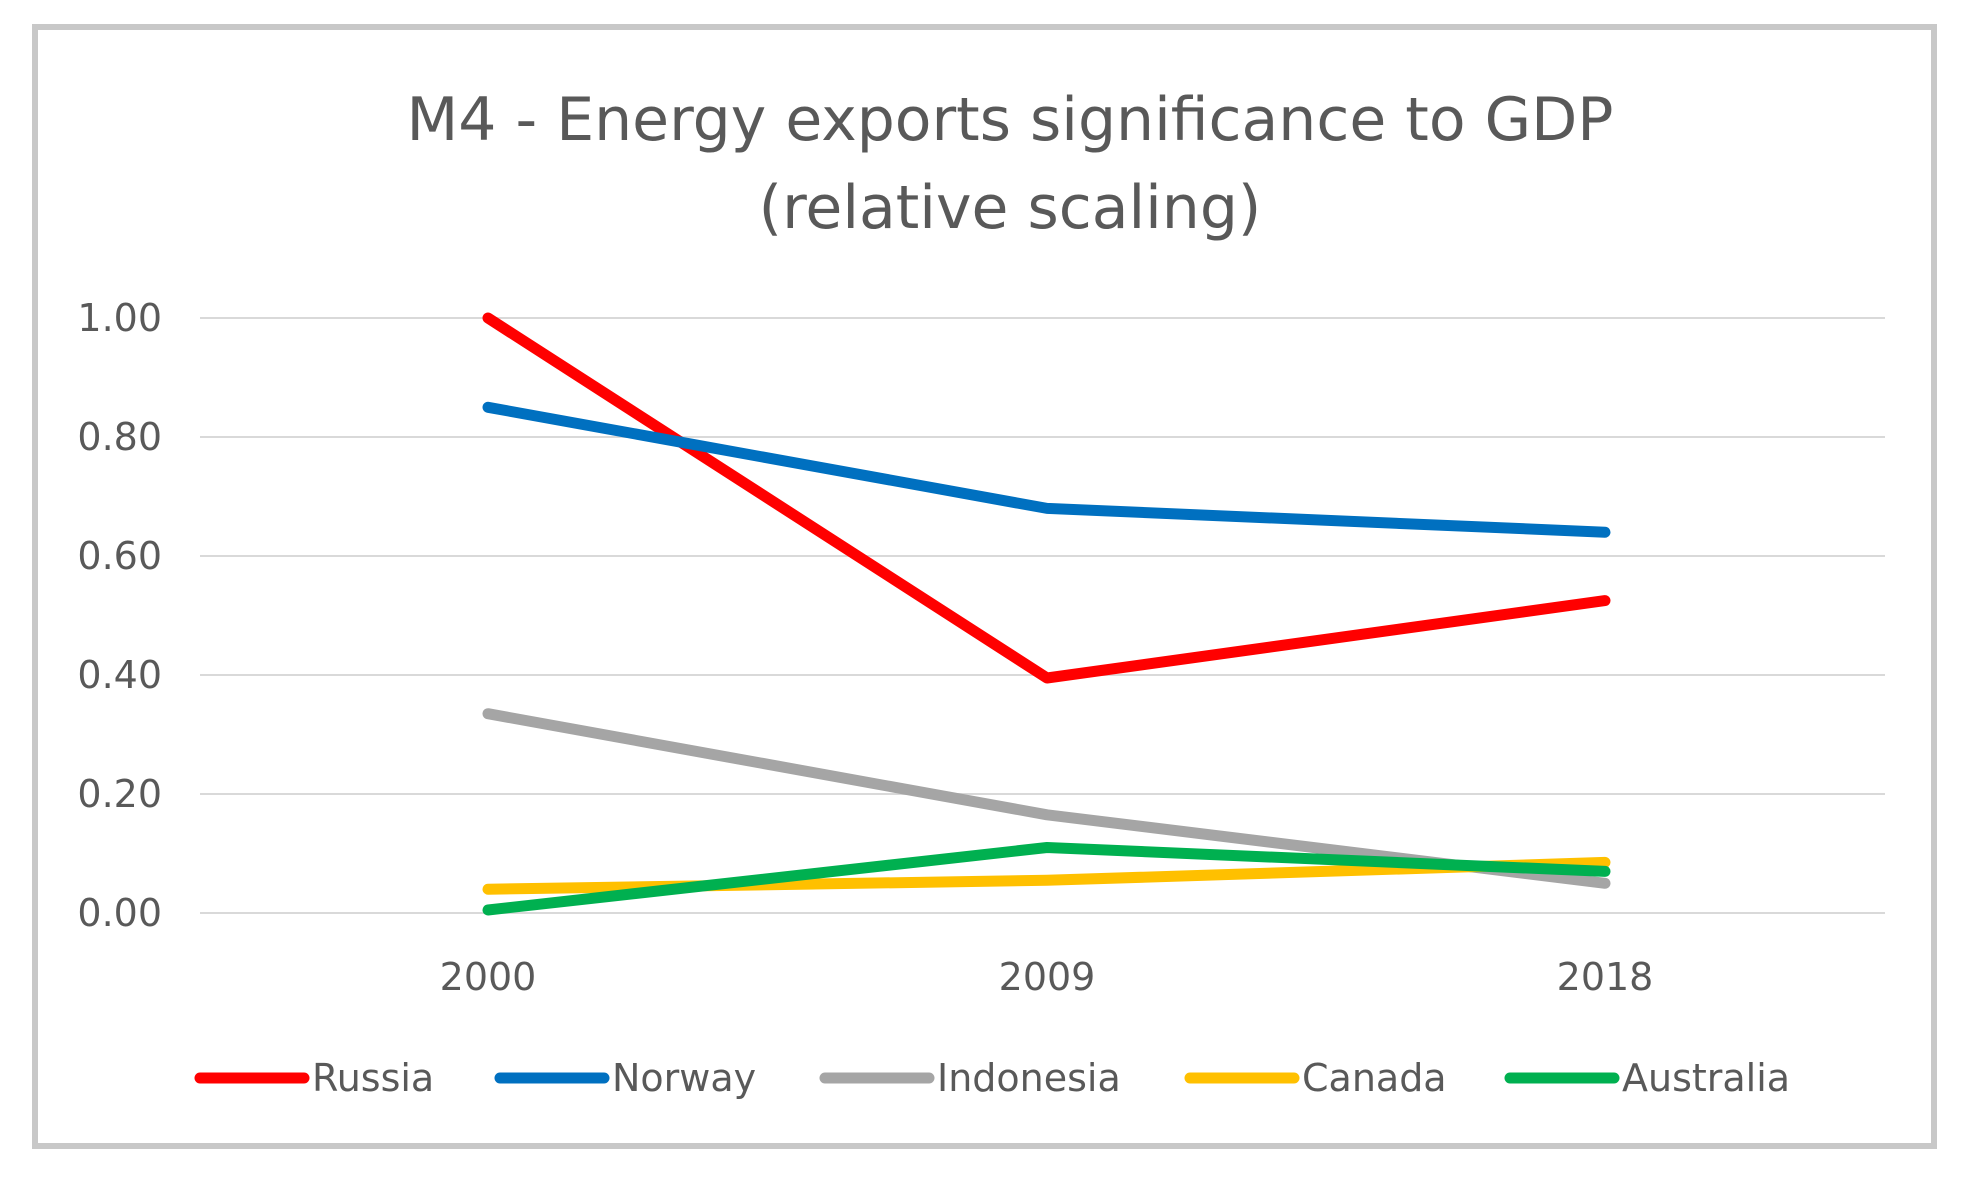 This screenshot has width=1973, height=1202. I want to click on x-axis-tick-labels: 2000 2009 2018, so click(1047, 977).